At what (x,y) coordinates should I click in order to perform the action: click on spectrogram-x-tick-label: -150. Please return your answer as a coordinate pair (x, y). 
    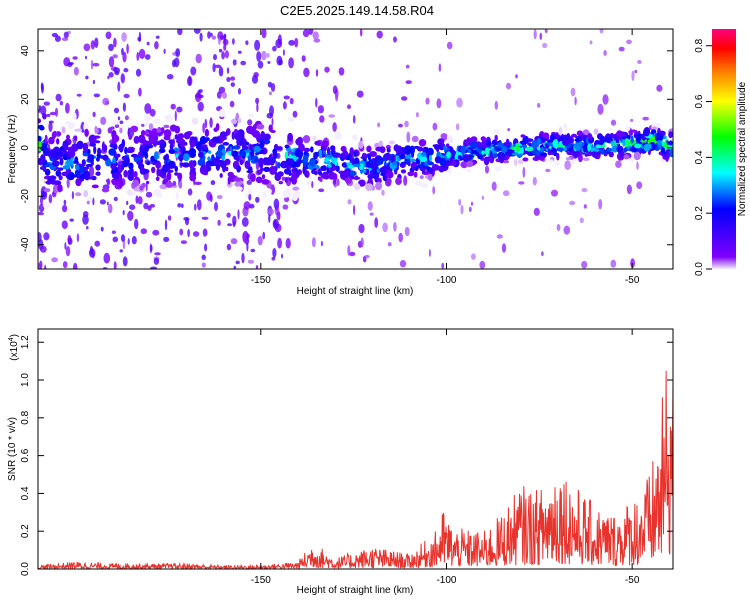
    Looking at the image, I should click on (261, 280).